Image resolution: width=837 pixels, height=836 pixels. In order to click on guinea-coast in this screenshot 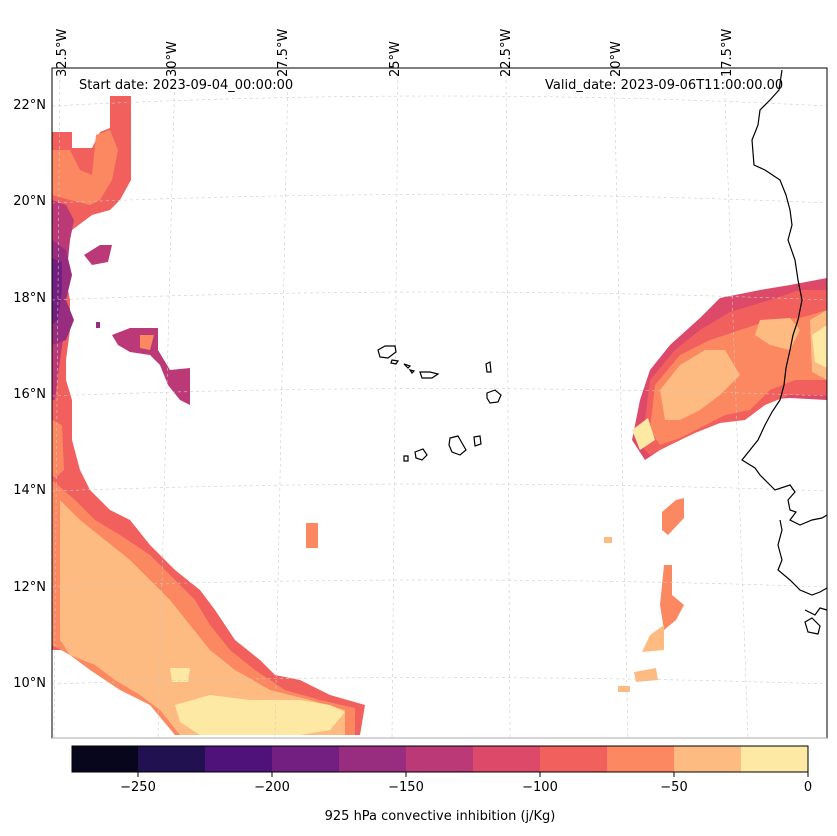, I will do `click(802, 557)`.